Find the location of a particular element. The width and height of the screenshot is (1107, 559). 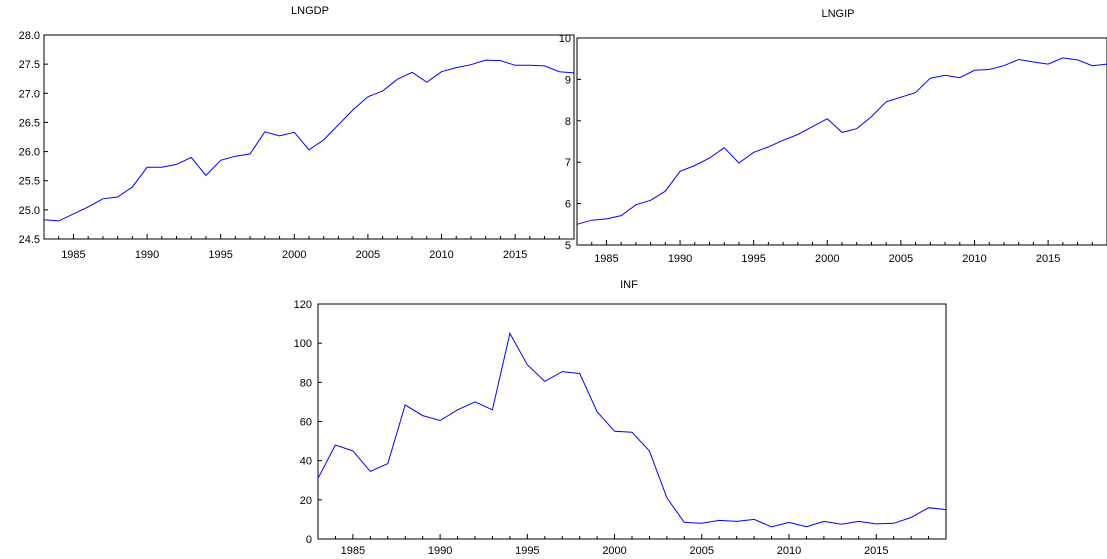

chart-lngip-ytick-label: 10 is located at coordinates (565, 39).